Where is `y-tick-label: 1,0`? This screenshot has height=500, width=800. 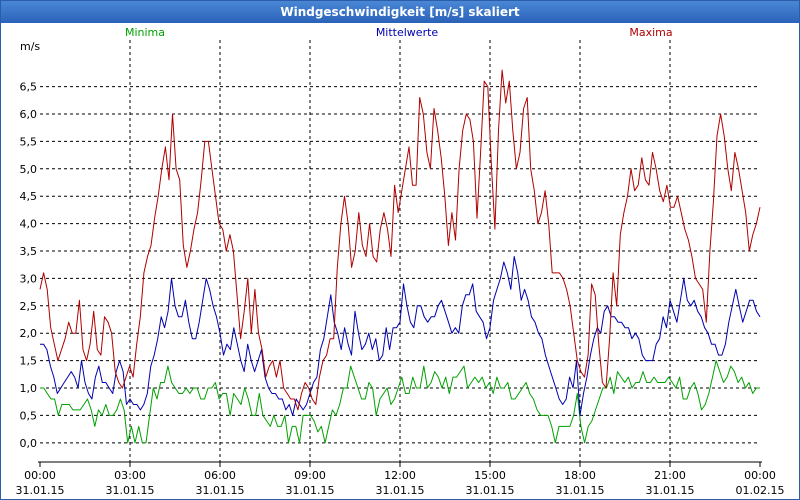
y-tick-label: 1,0 is located at coordinates (29, 388).